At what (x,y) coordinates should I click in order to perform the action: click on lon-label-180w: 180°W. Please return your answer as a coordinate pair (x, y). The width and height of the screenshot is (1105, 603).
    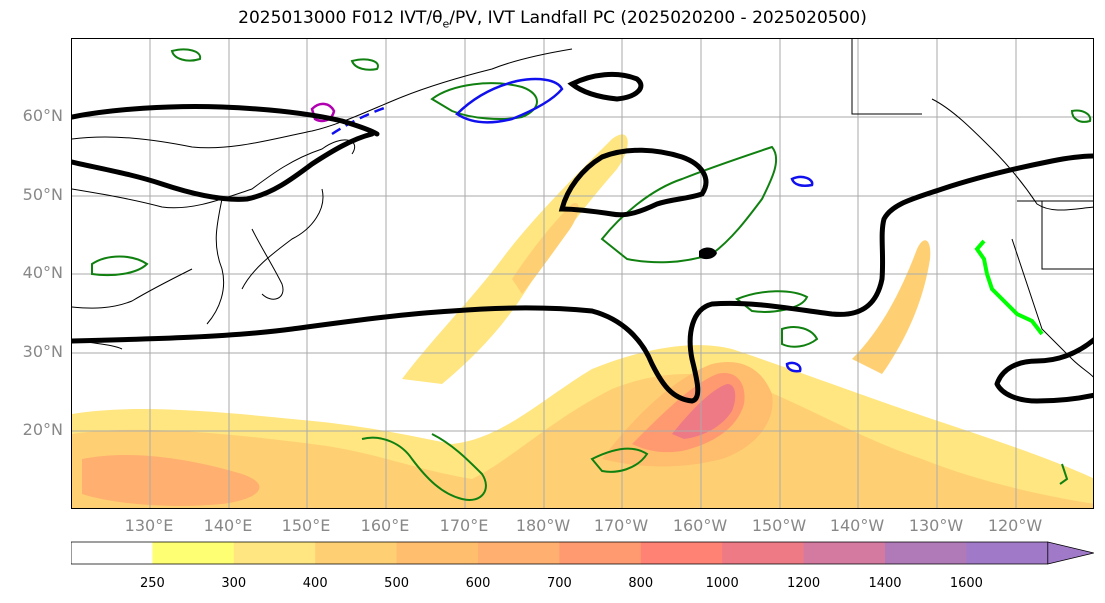
    Looking at the image, I should click on (543, 525).